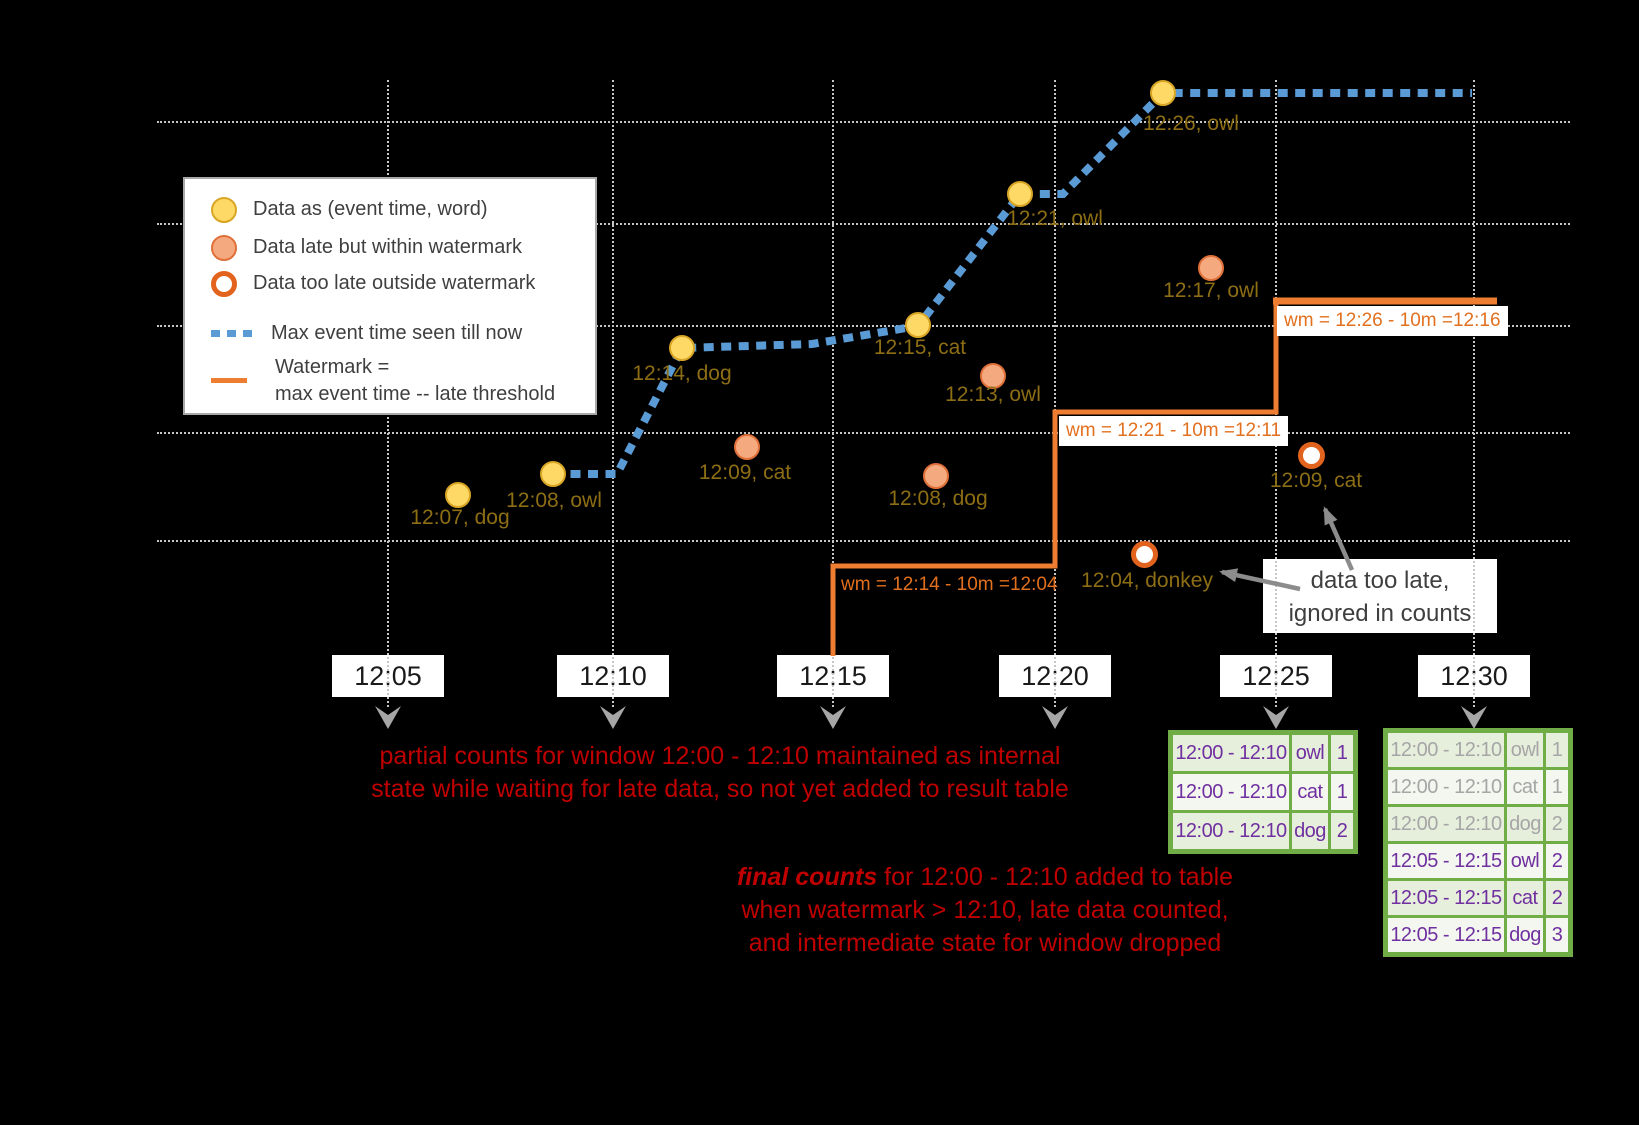 The image size is (1639, 1125). Describe the element at coordinates (949, 584) in the screenshot. I see `watermark-annotation-1: wm = 12:14 - 10m =12:04` at that location.